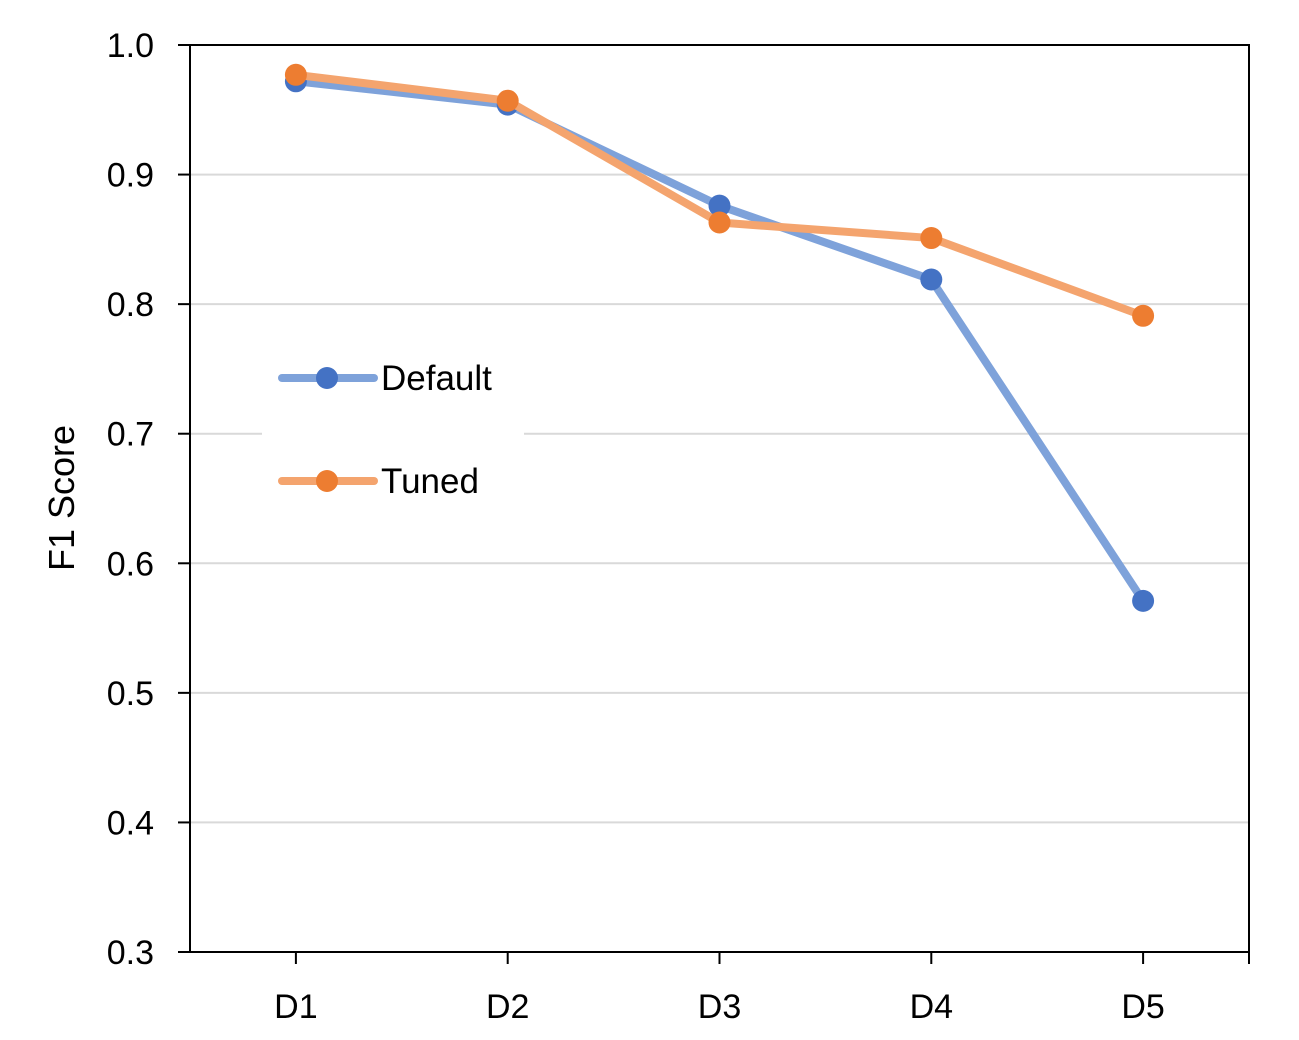 The width and height of the screenshot is (1299, 1040). Describe the element at coordinates (130, 694) in the screenshot. I see `y-tick-label: 0.5` at that location.